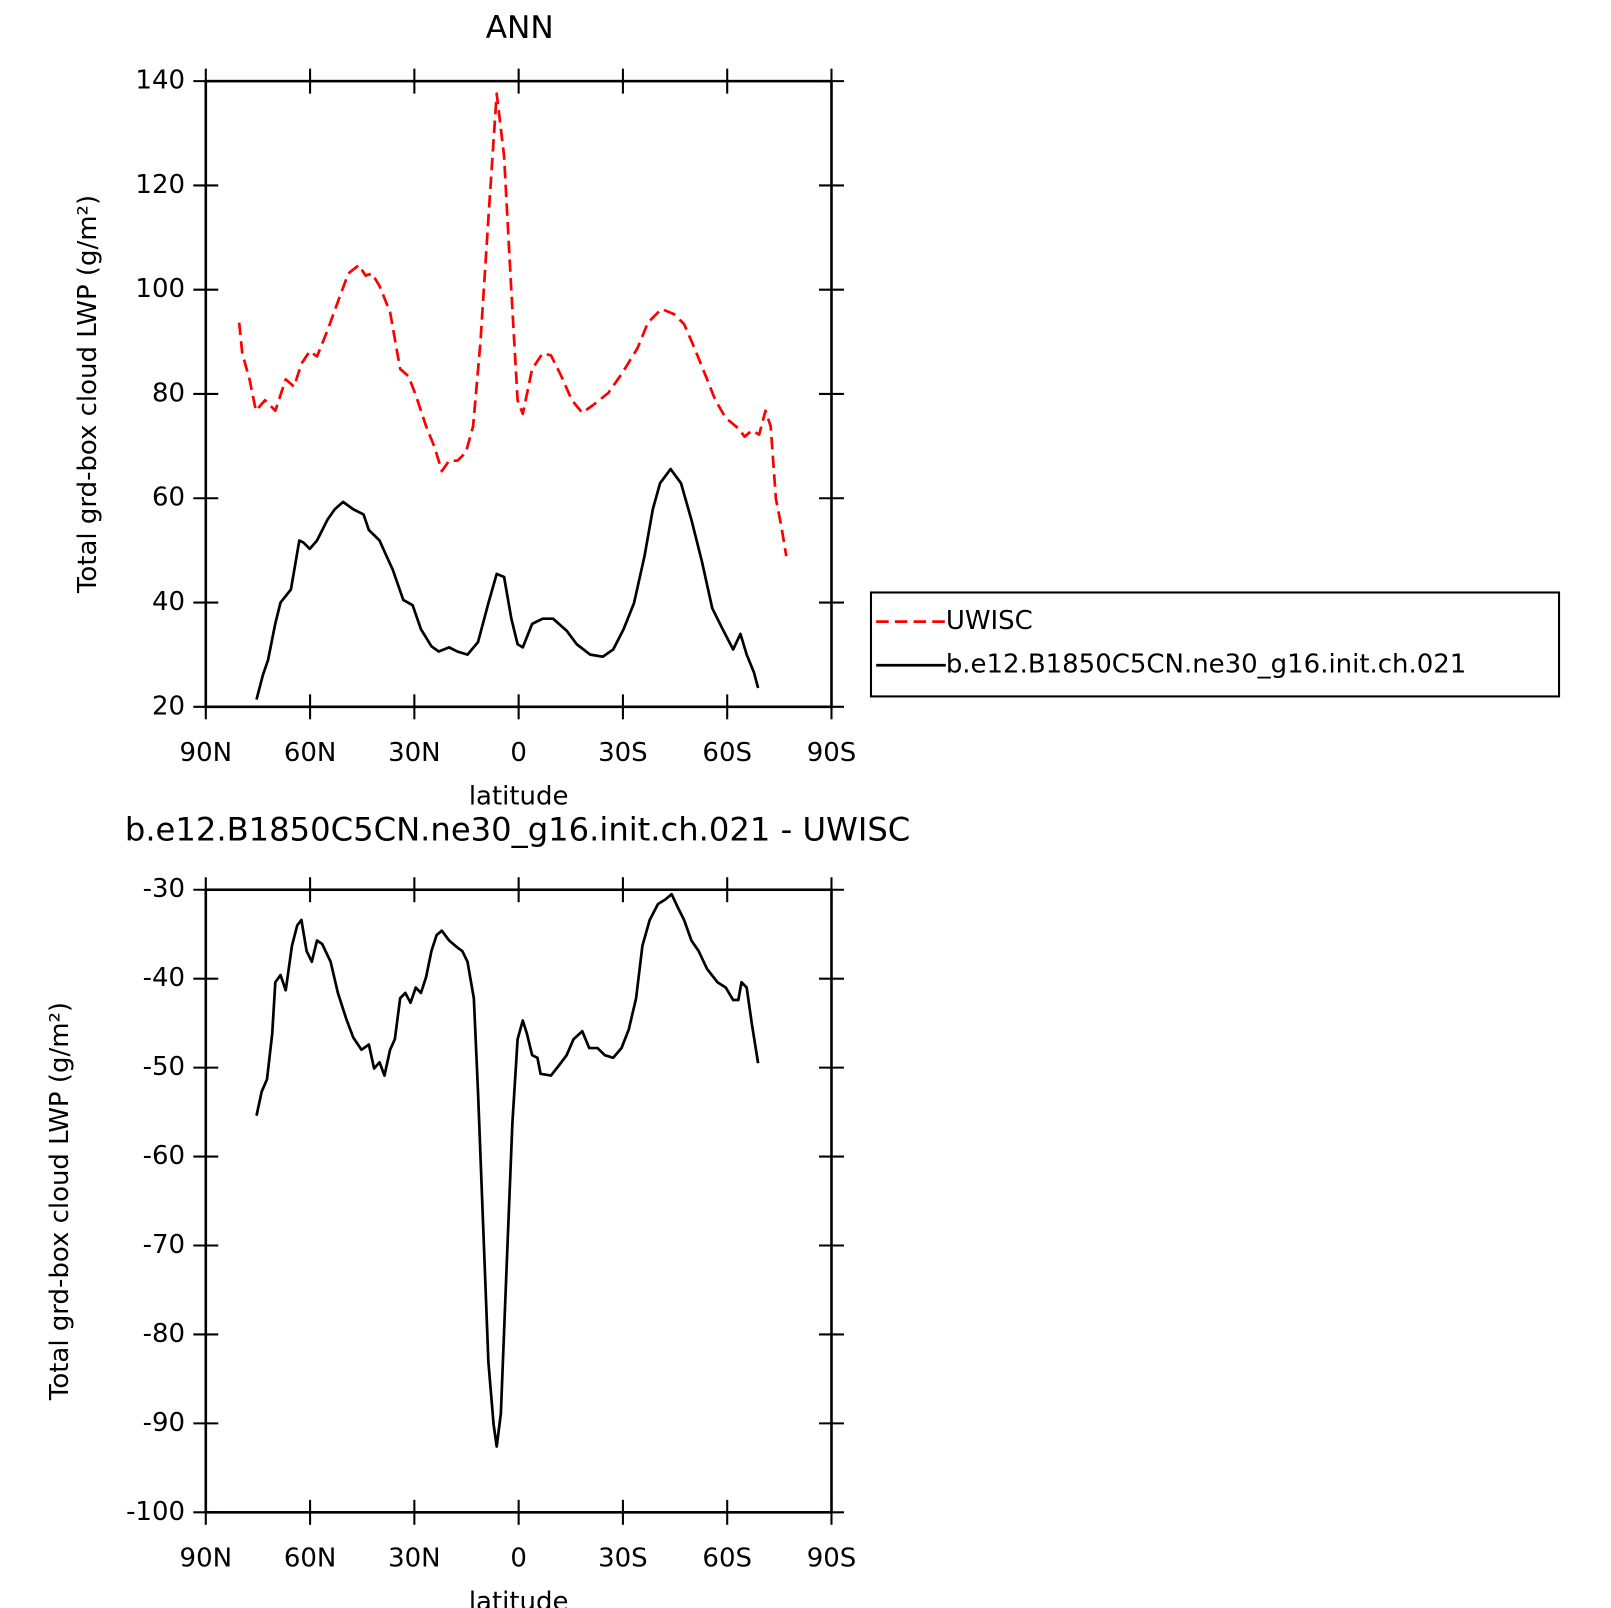 The image size is (1611, 1608). What do you see at coordinates (168, 498) in the screenshot?
I see `y-tick-label: 60` at bounding box center [168, 498].